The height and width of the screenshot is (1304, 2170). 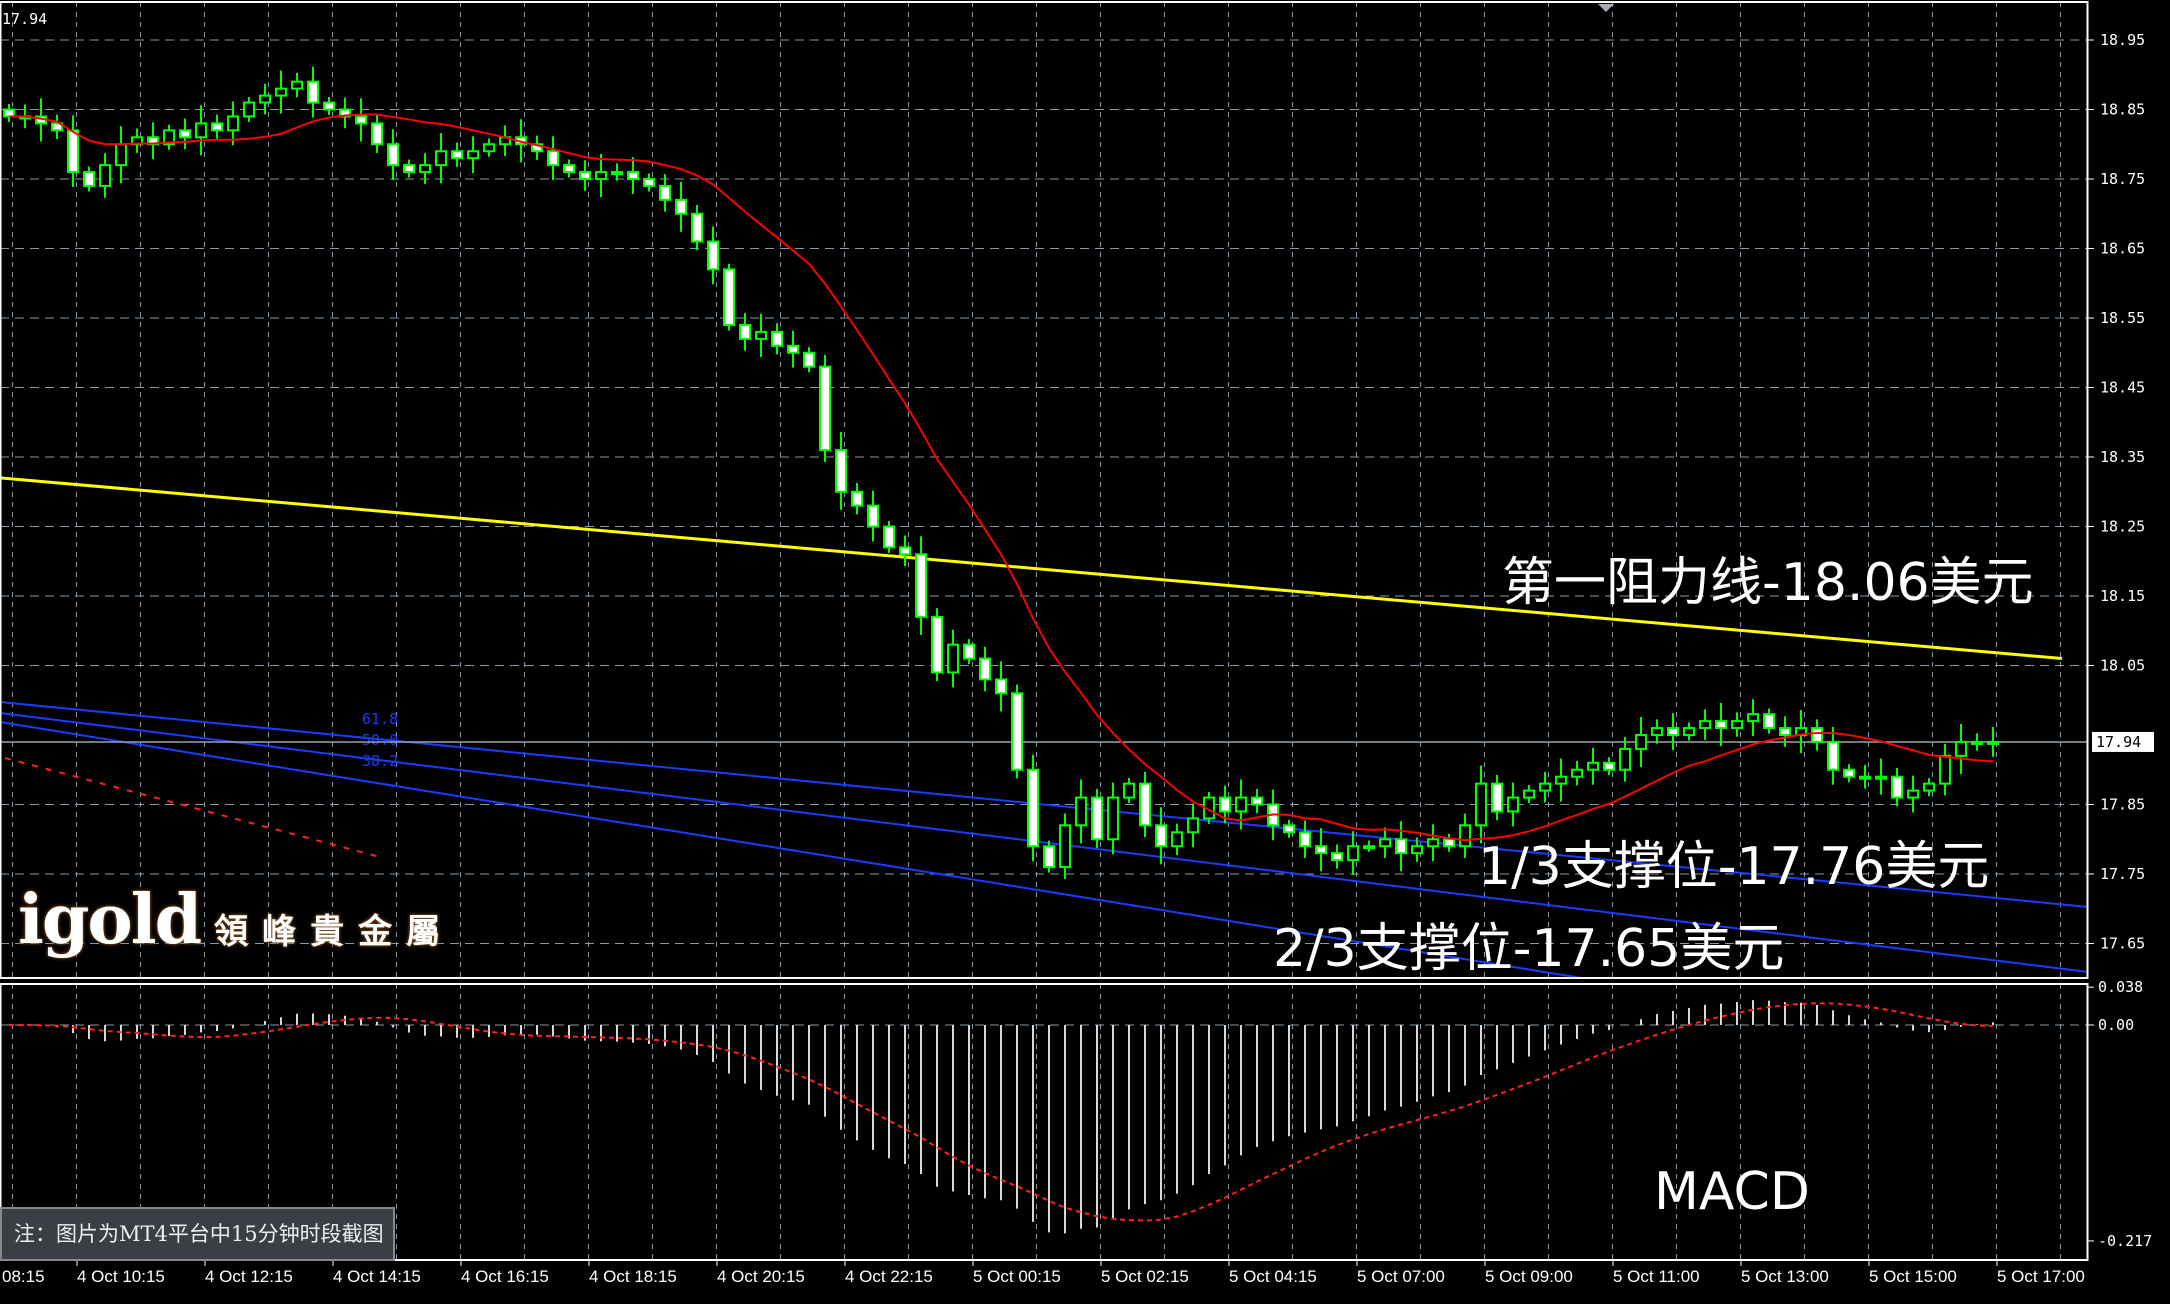 What do you see at coordinates (2122, 805) in the screenshot?
I see `price-label: 17.85` at bounding box center [2122, 805].